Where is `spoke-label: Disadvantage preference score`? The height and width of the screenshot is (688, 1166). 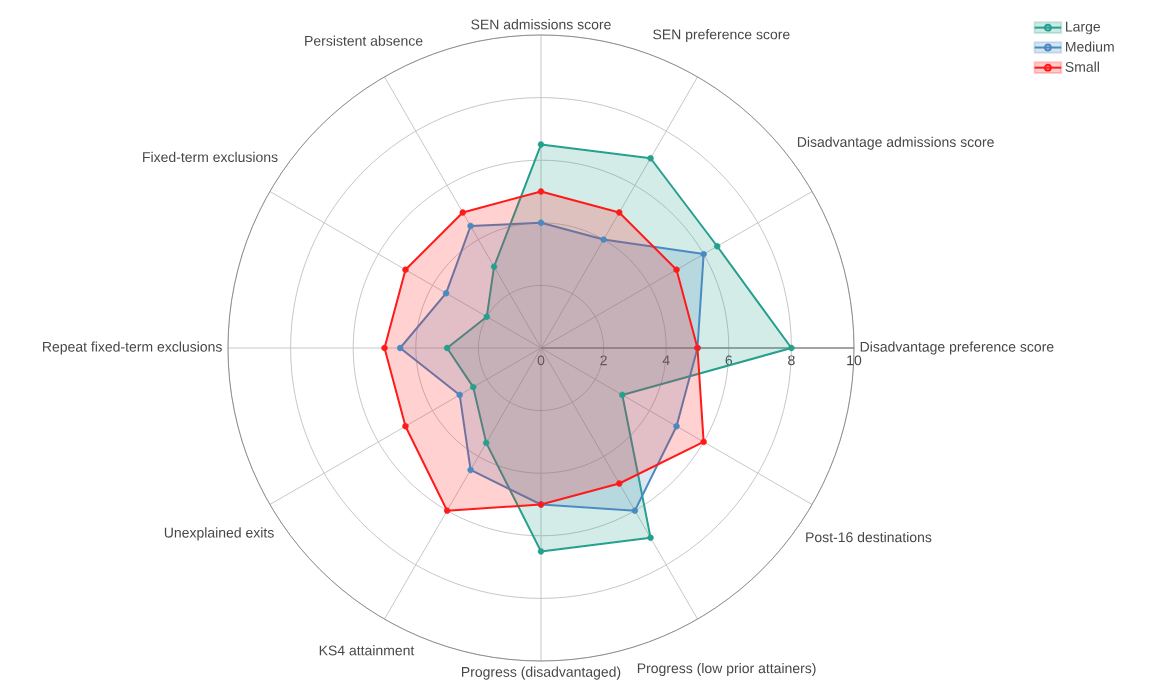
spoke-label: Disadvantage preference score is located at coordinates (957, 348).